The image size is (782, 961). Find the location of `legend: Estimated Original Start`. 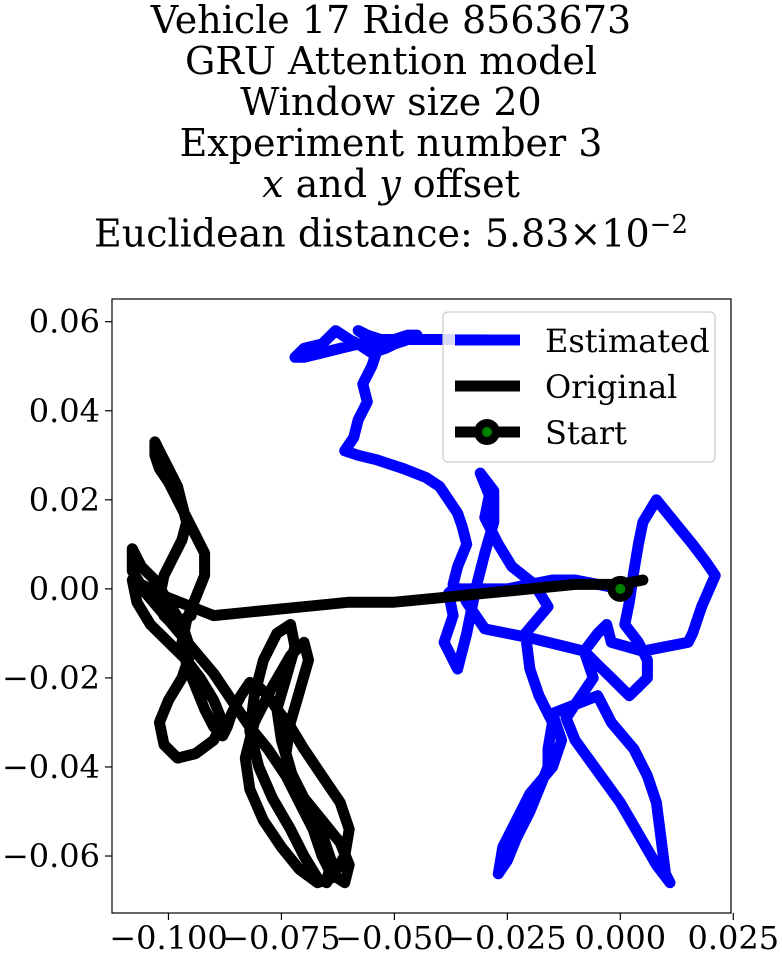

legend: Estimated Original Start is located at coordinates (579, 387).